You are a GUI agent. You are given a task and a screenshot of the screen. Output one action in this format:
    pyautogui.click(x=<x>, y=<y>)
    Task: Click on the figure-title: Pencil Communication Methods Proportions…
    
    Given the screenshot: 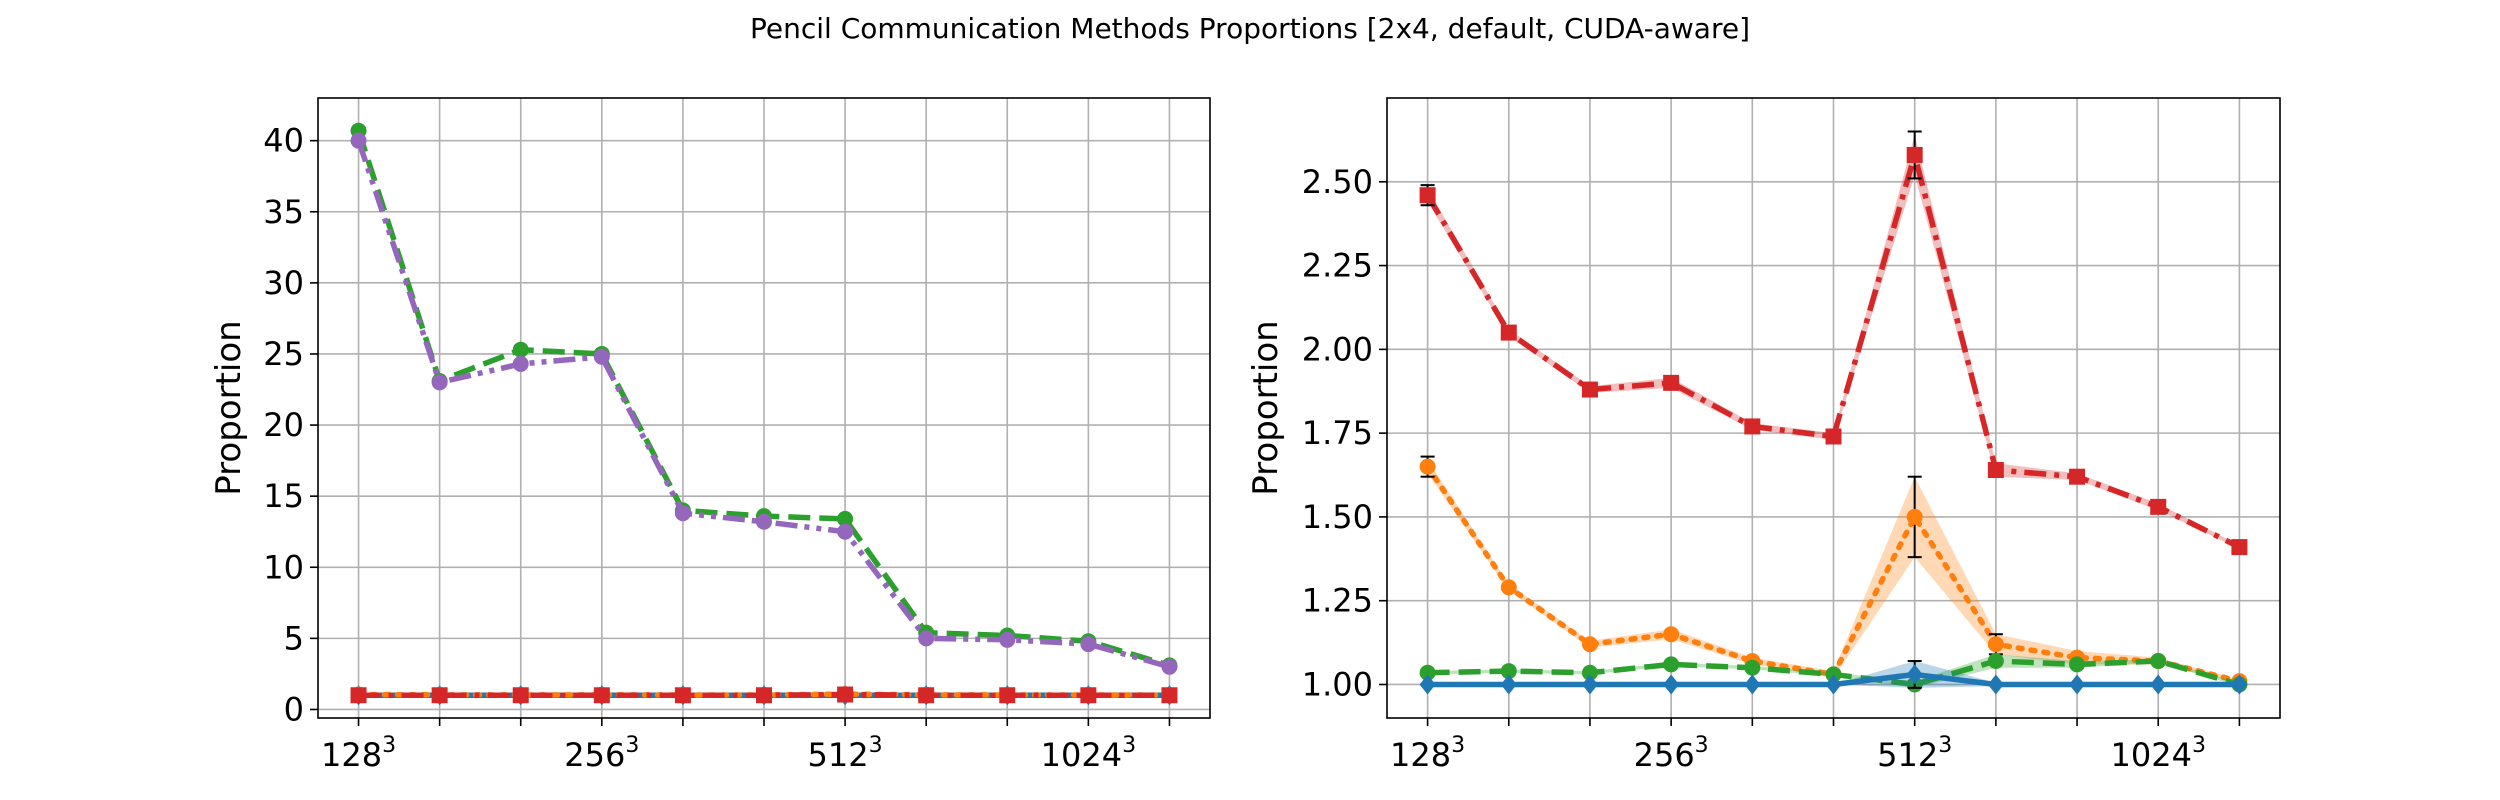 What is the action you would take?
    pyautogui.click(x=1250, y=28)
    